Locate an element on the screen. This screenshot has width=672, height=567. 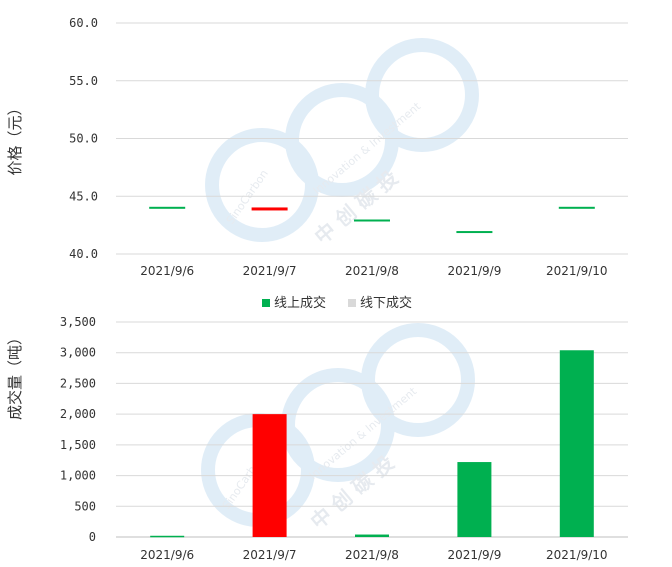
volume-x-tick-label: 2021/9/9 is located at coordinates (474, 555).